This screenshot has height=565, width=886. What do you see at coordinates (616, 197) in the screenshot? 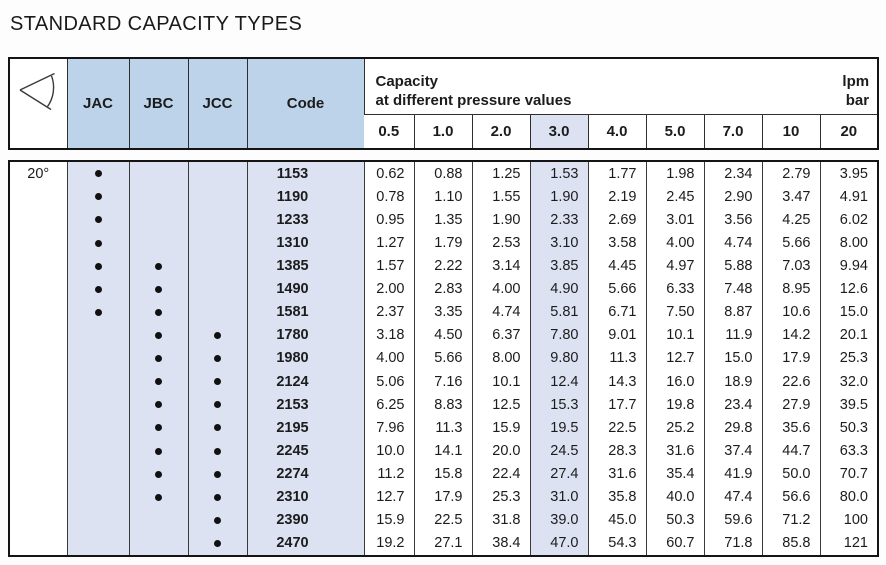
I see `value-cell: 2.19` at bounding box center [616, 197].